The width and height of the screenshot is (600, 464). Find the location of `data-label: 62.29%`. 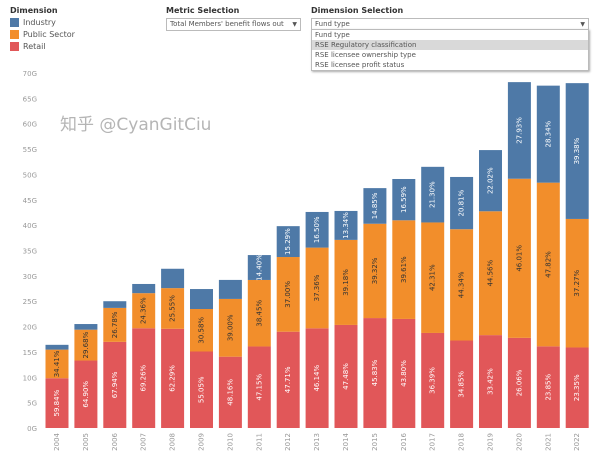

data-label: 62.29% is located at coordinates (173, 378).